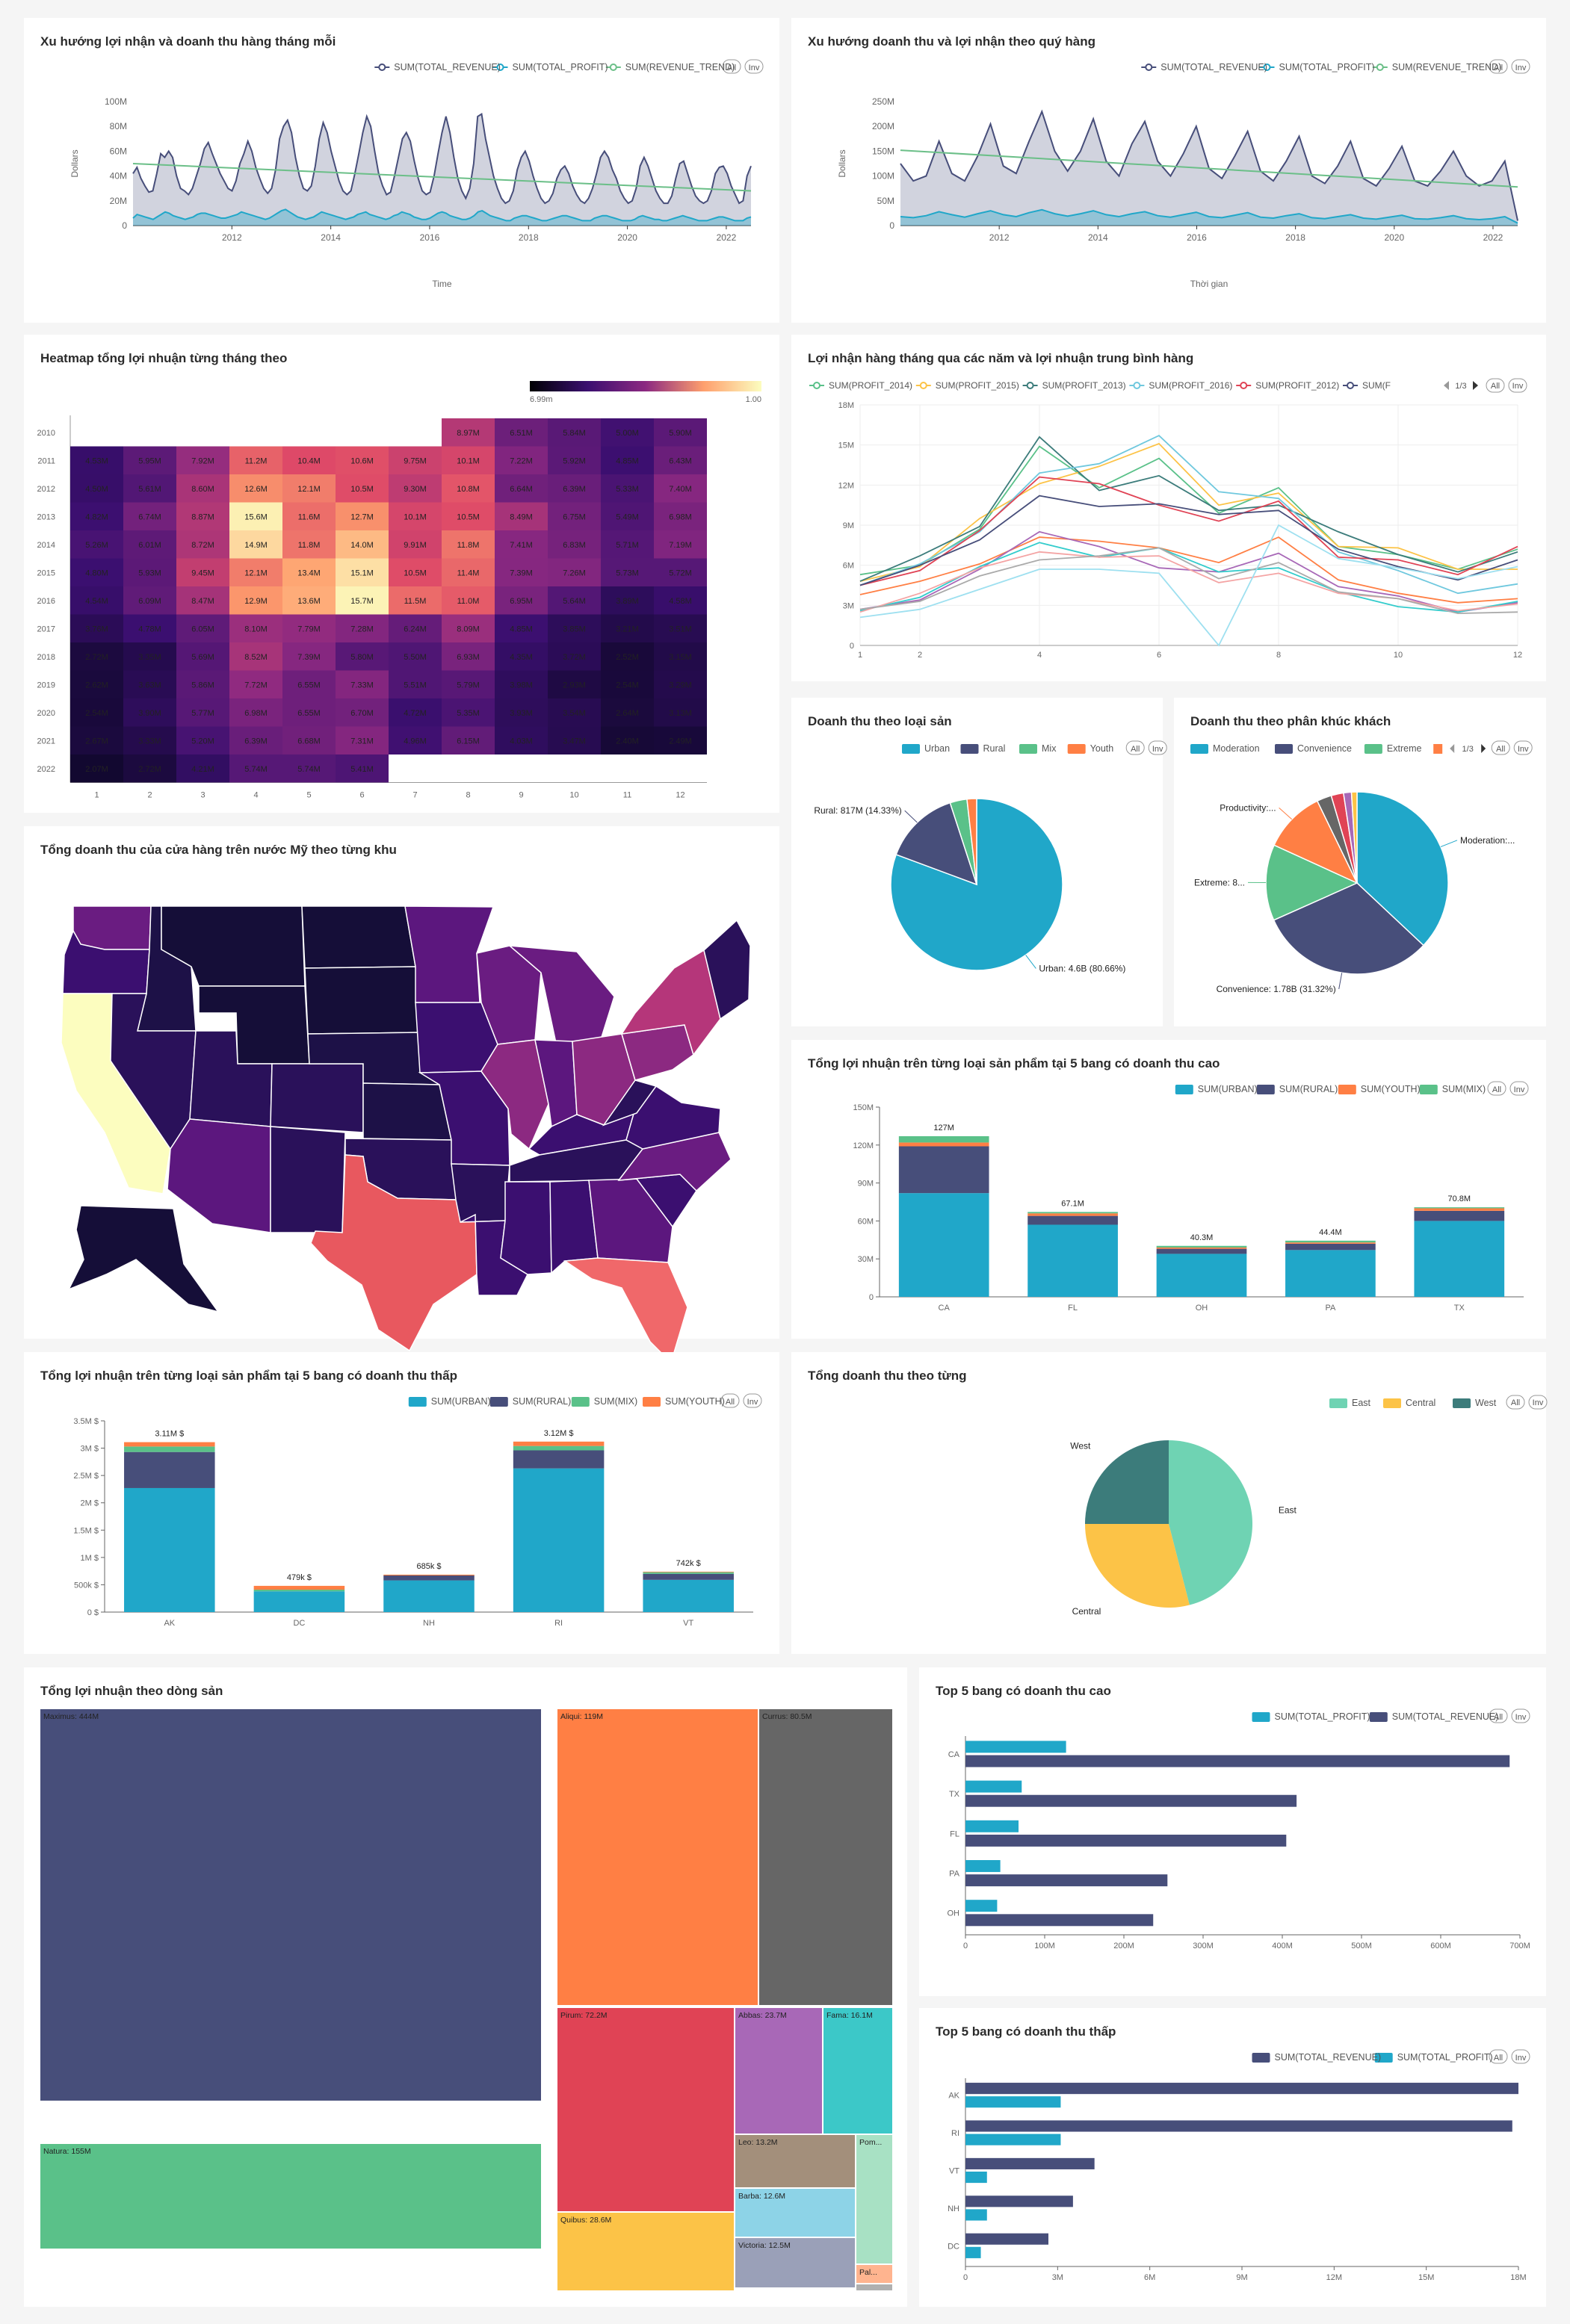  I want to click on heatmap-cell: 4.58M, so click(680, 600).